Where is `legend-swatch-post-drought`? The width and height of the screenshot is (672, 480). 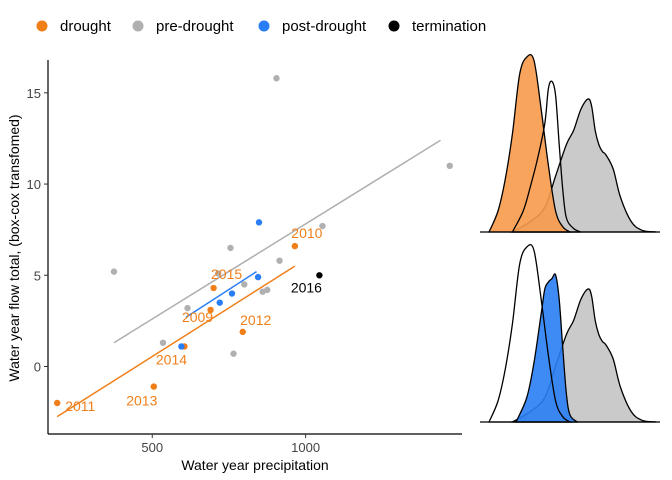 legend-swatch-post-drought is located at coordinates (264, 26).